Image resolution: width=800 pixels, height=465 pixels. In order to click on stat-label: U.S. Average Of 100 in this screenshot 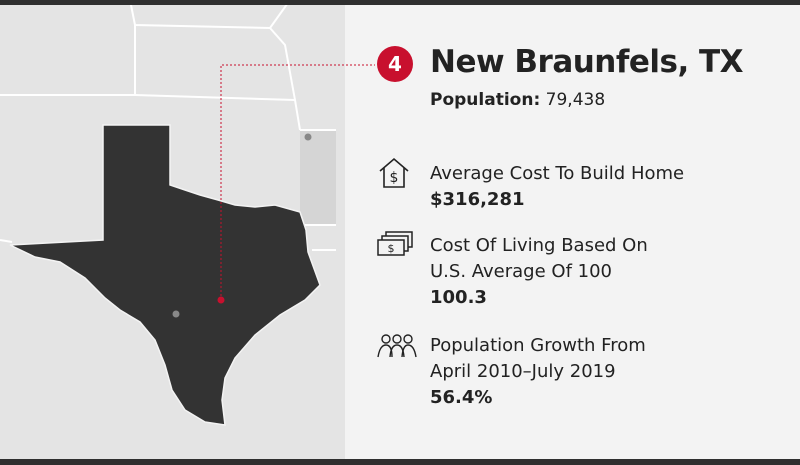, I will do `click(521, 271)`.